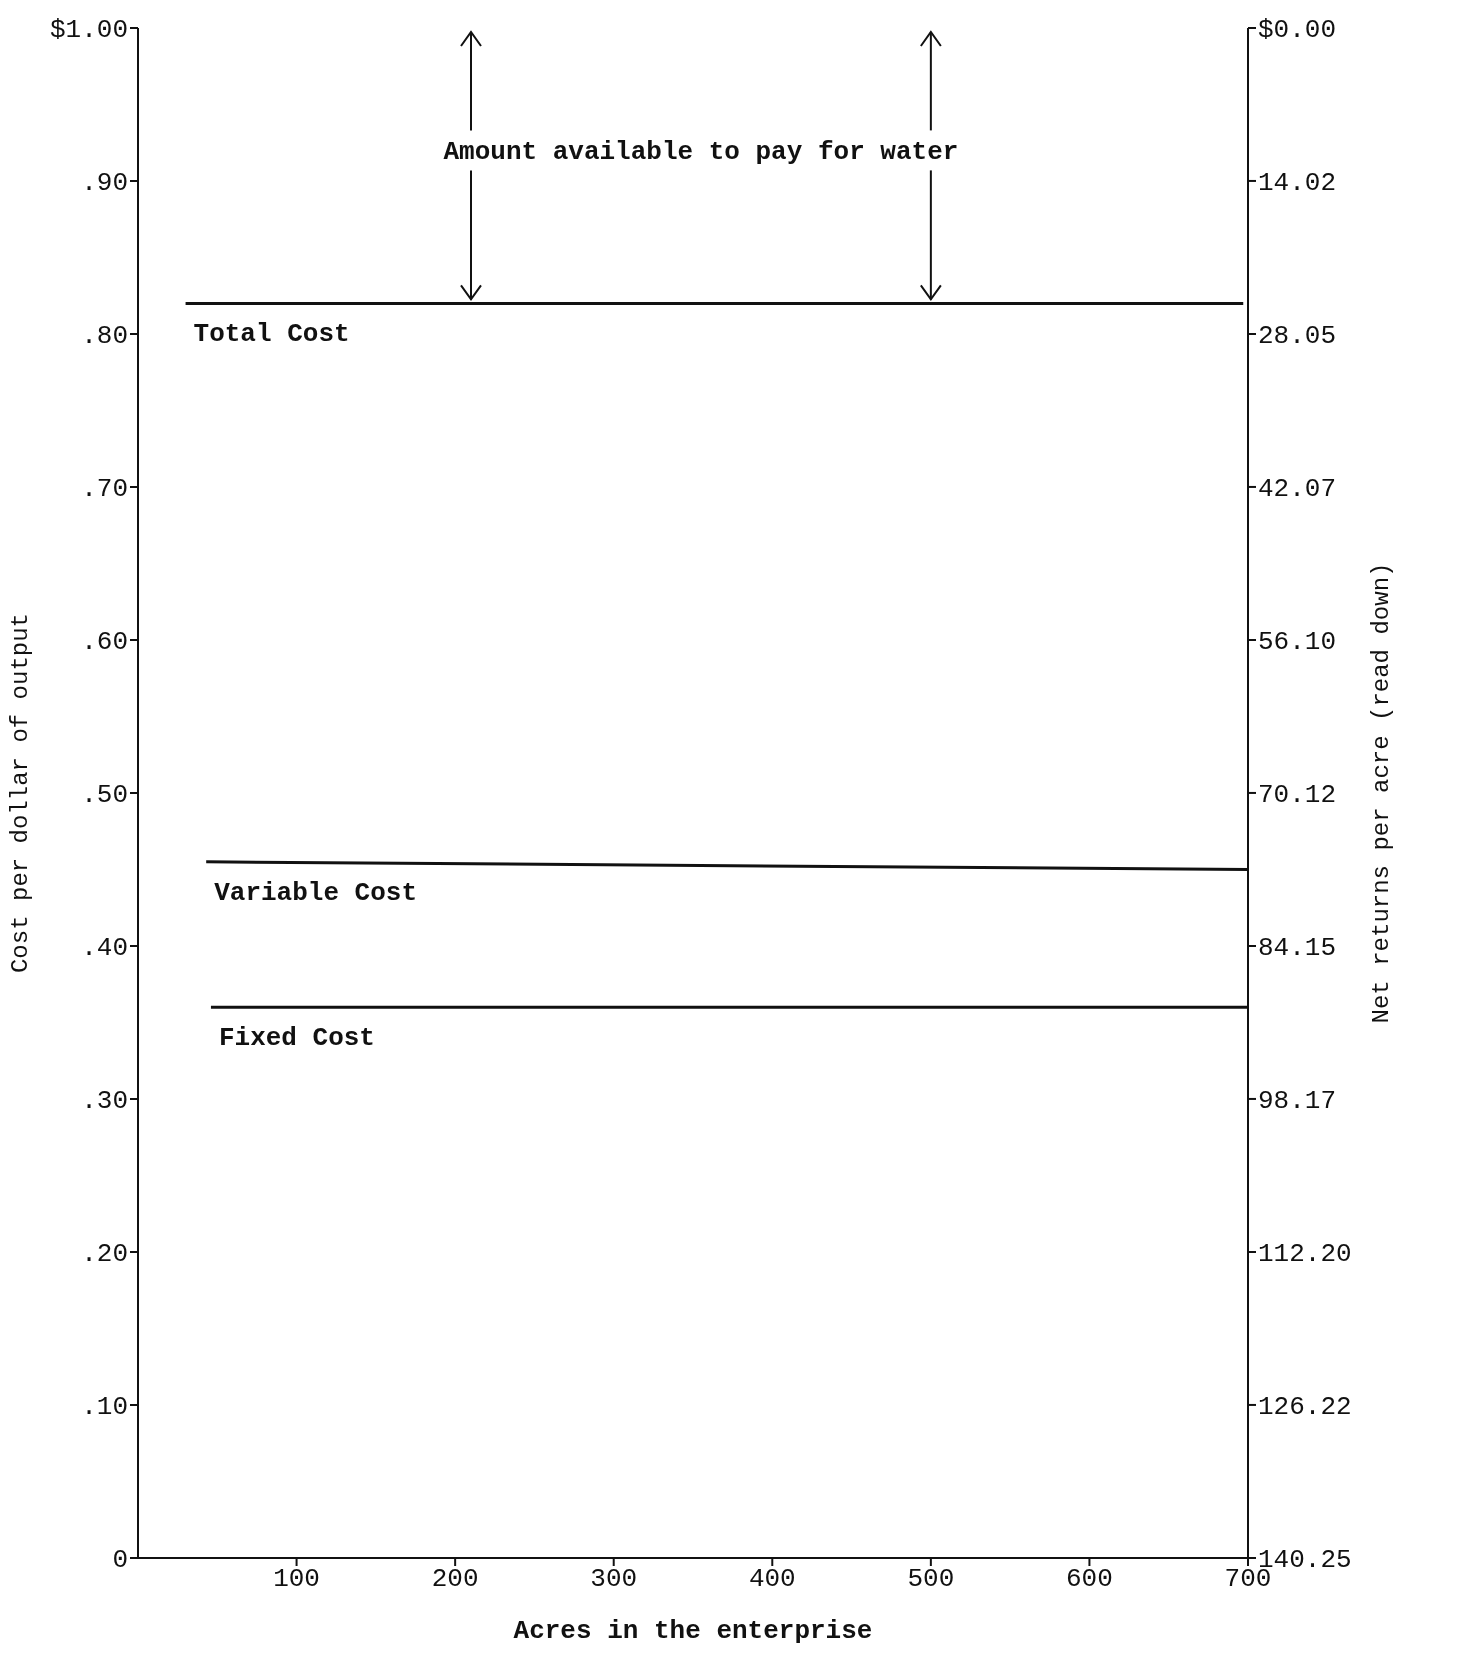 The width and height of the screenshot is (1460, 1674). Describe the element at coordinates (316, 892) in the screenshot. I see `series-label: Variable Cost` at that location.